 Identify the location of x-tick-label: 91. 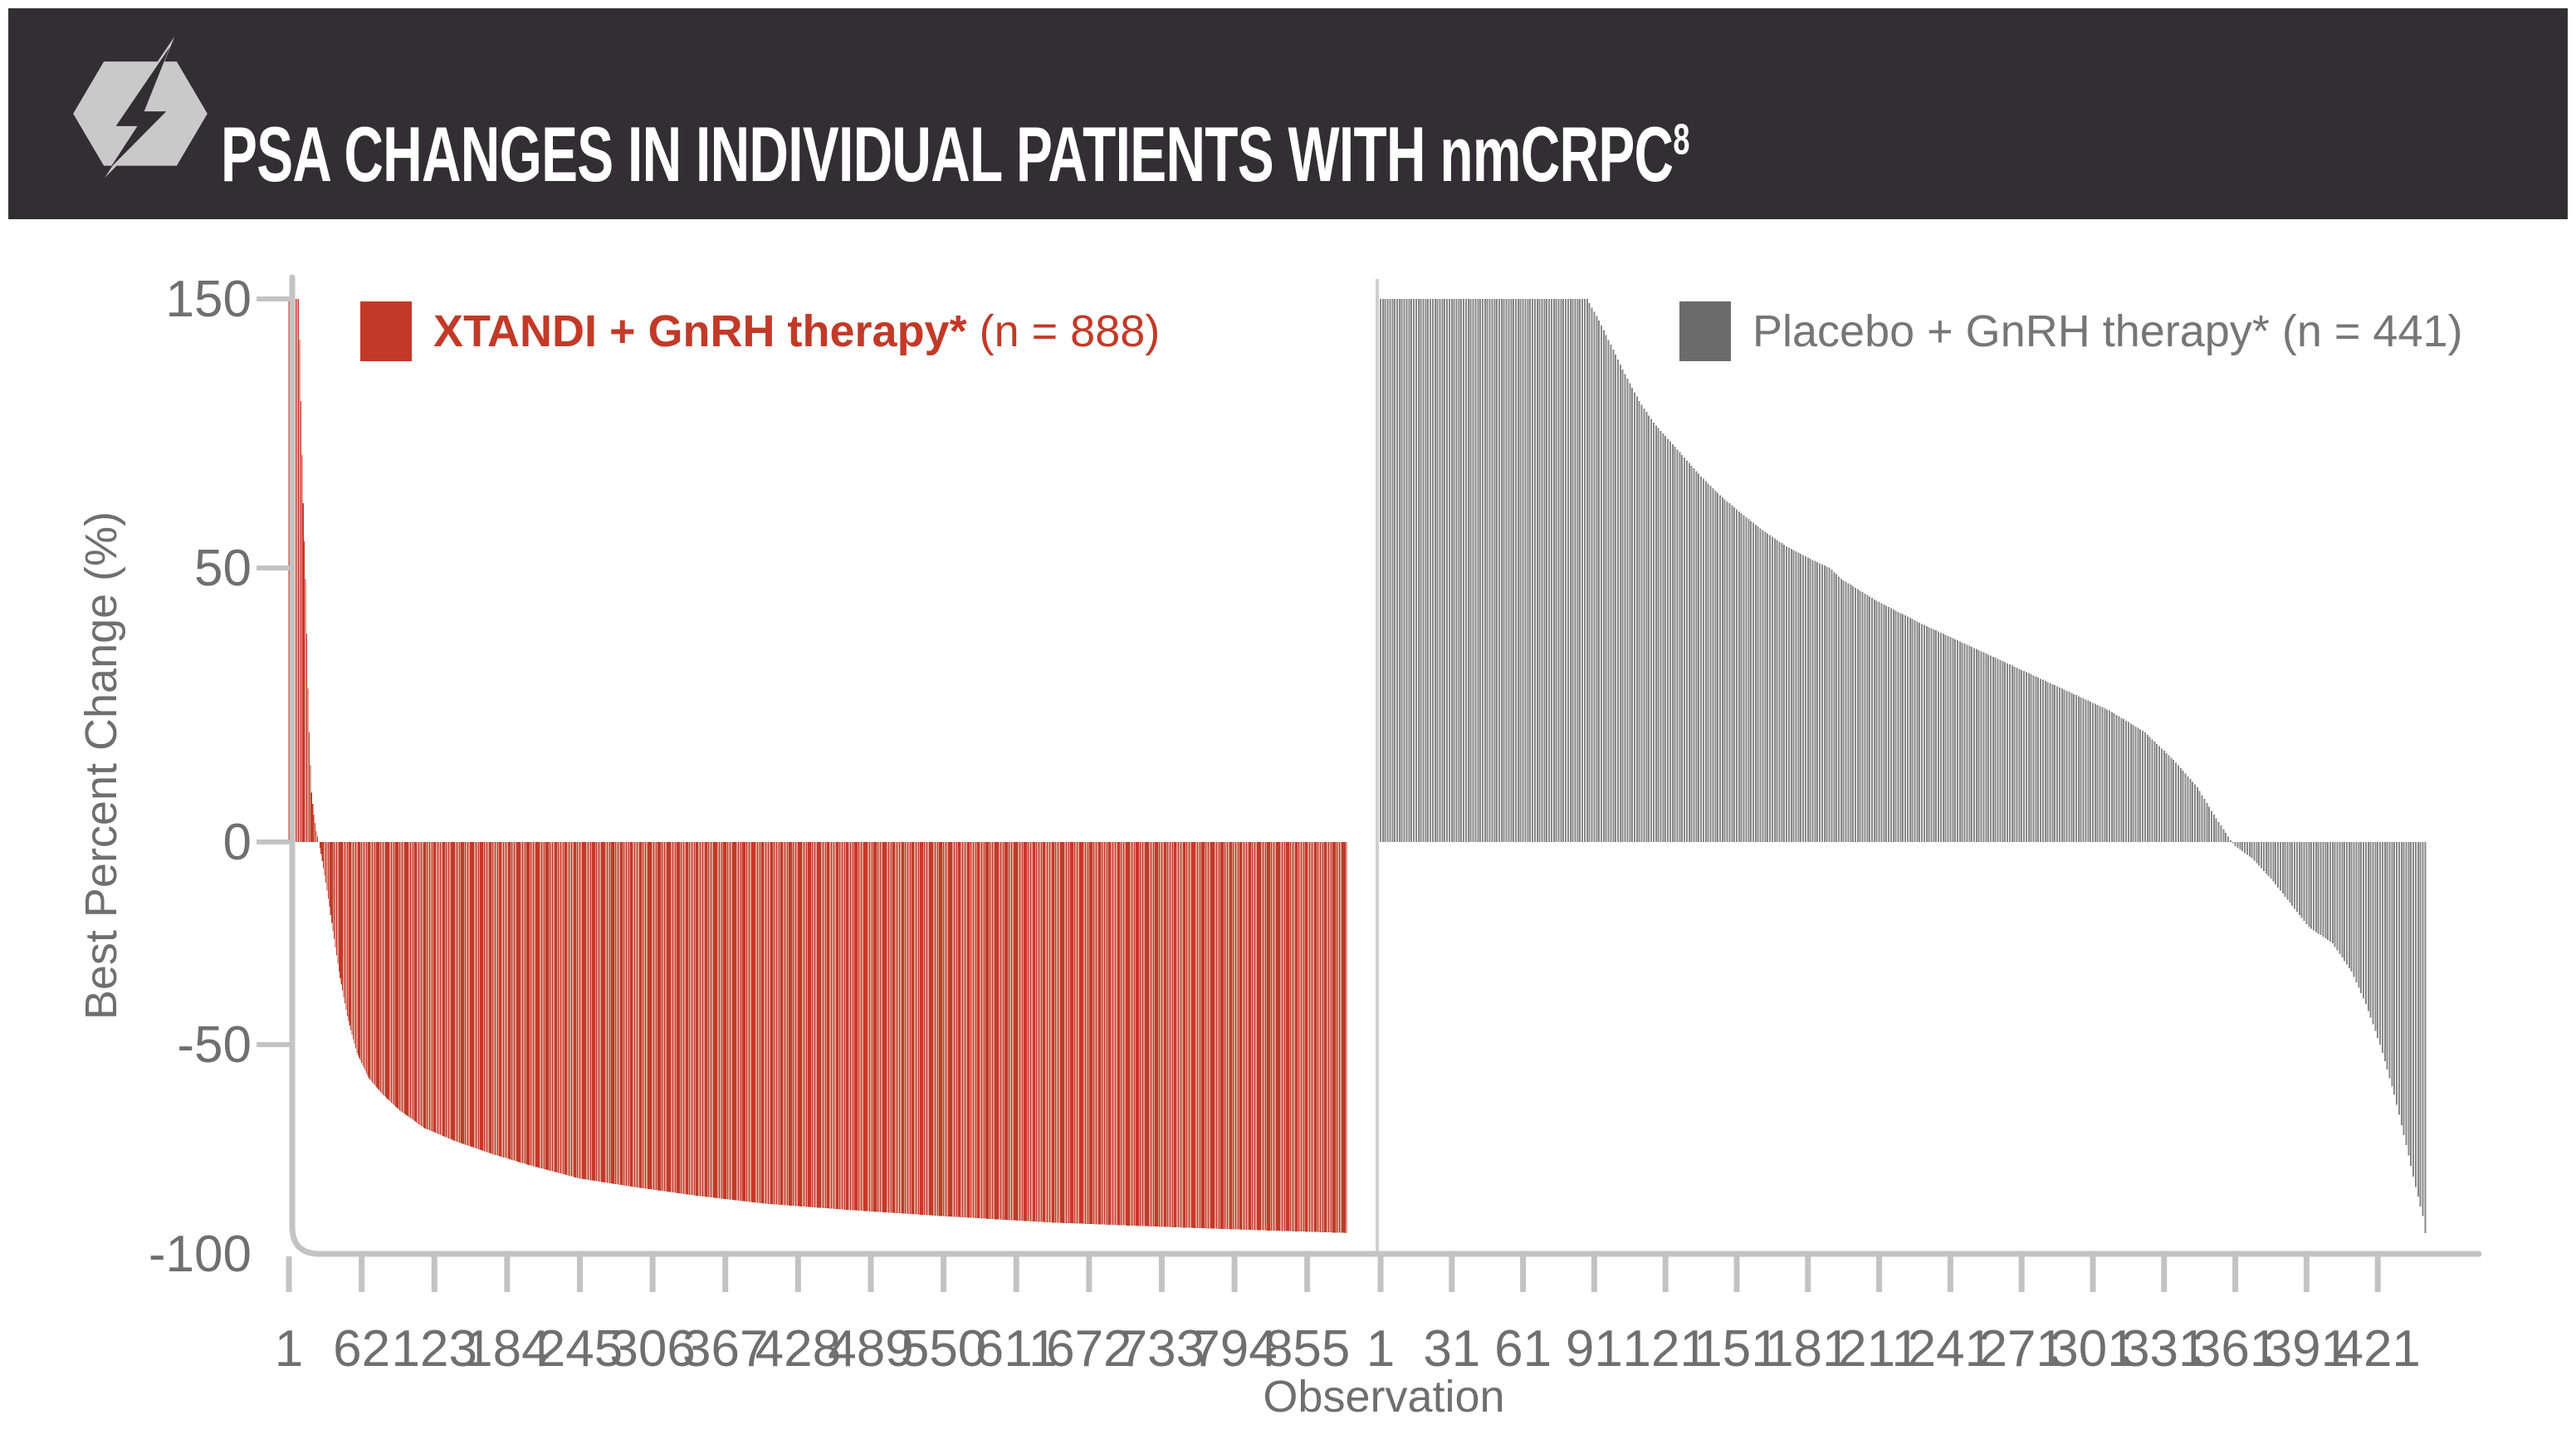
(1594, 1349).